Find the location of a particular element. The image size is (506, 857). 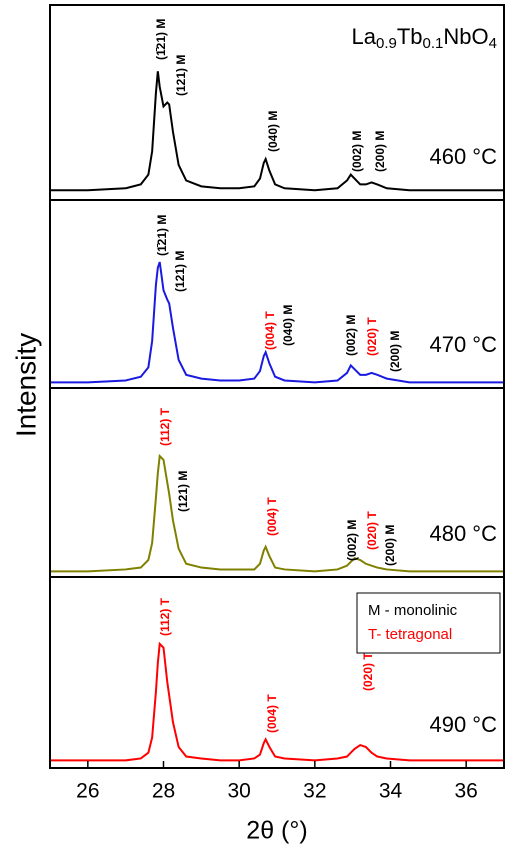

title-part: 4 is located at coordinates (493, 43).